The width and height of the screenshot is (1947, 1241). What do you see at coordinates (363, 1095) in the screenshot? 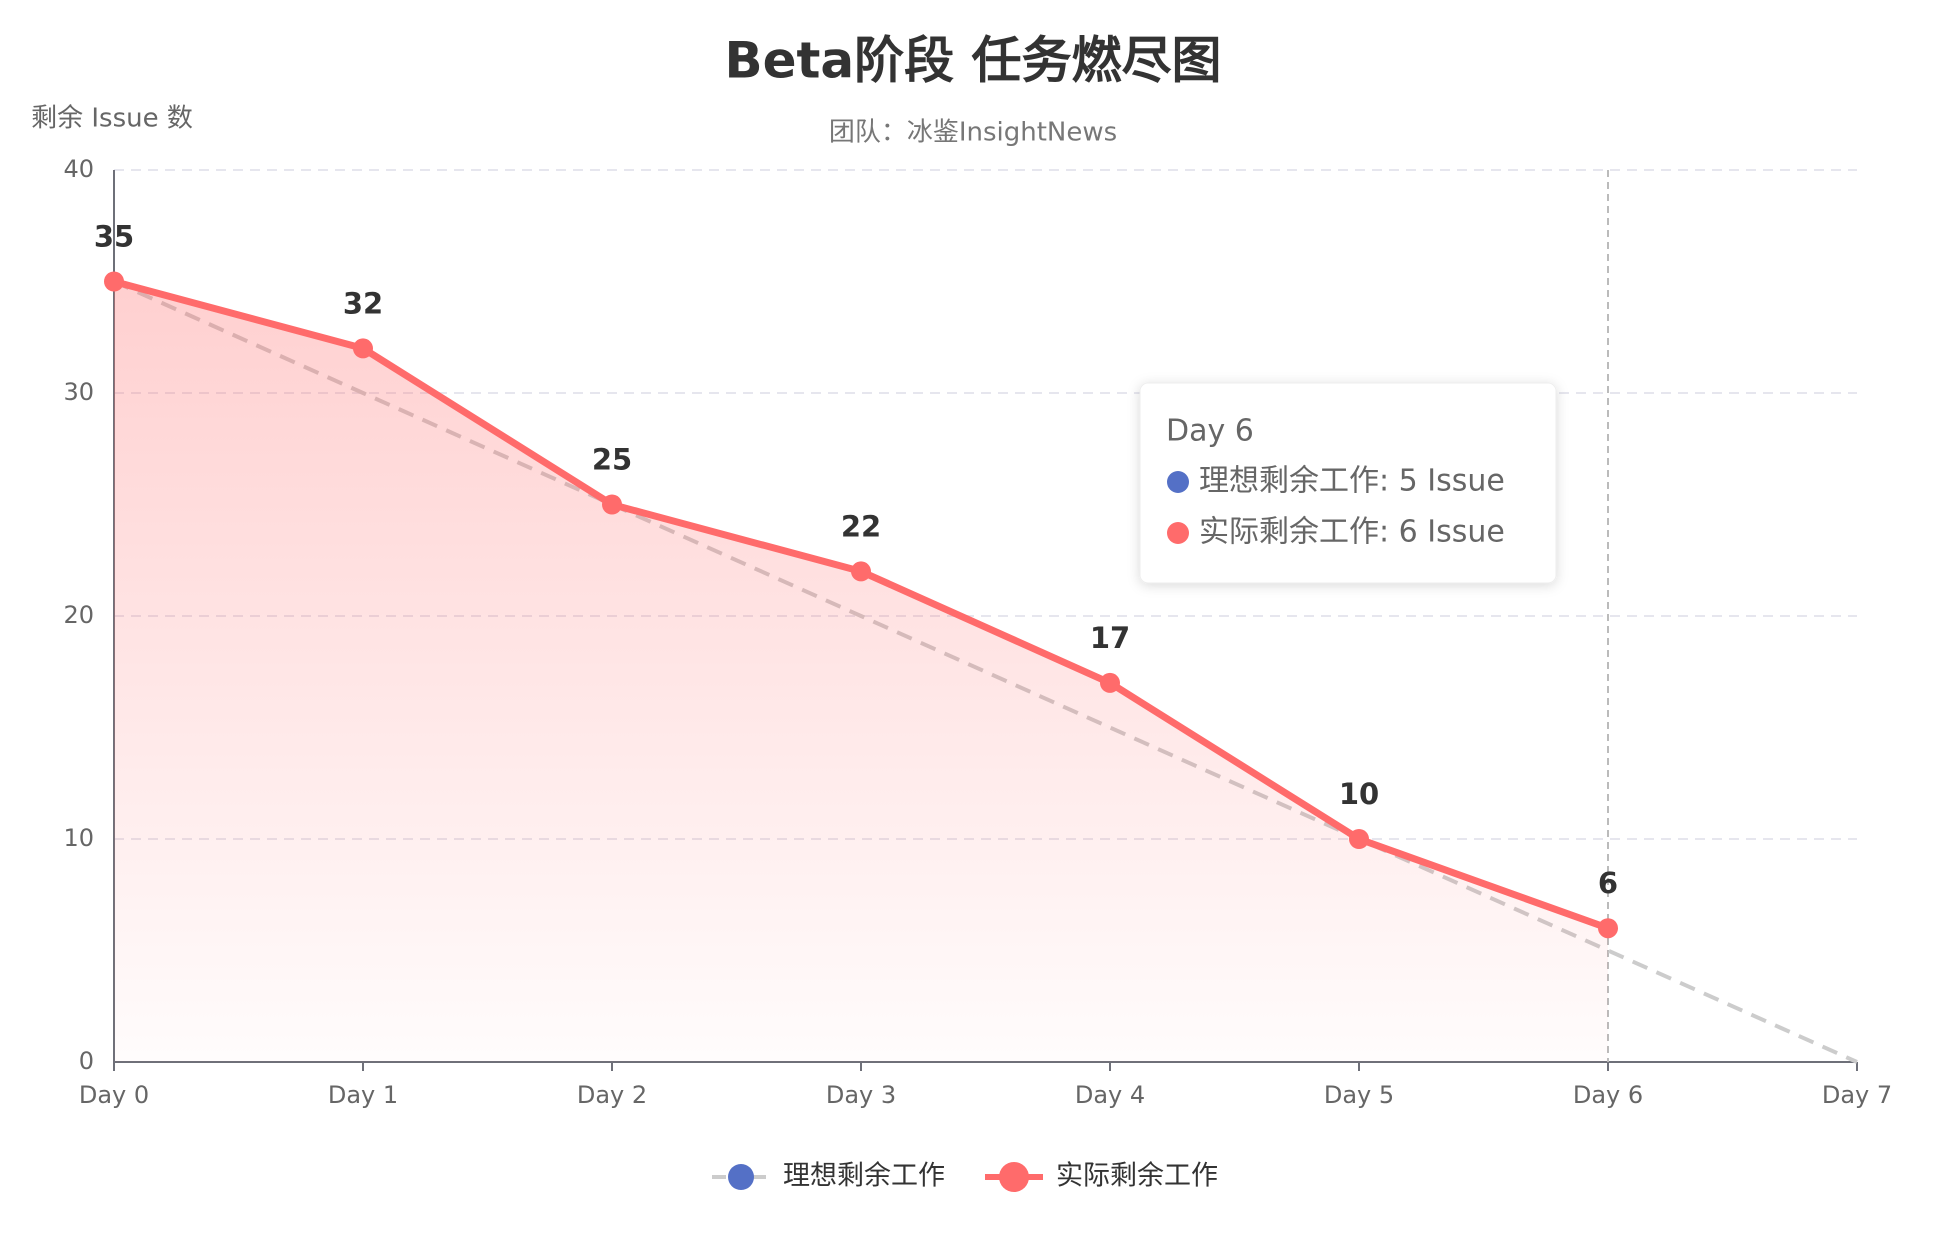
I see `x-tick-label: Day 1` at bounding box center [363, 1095].